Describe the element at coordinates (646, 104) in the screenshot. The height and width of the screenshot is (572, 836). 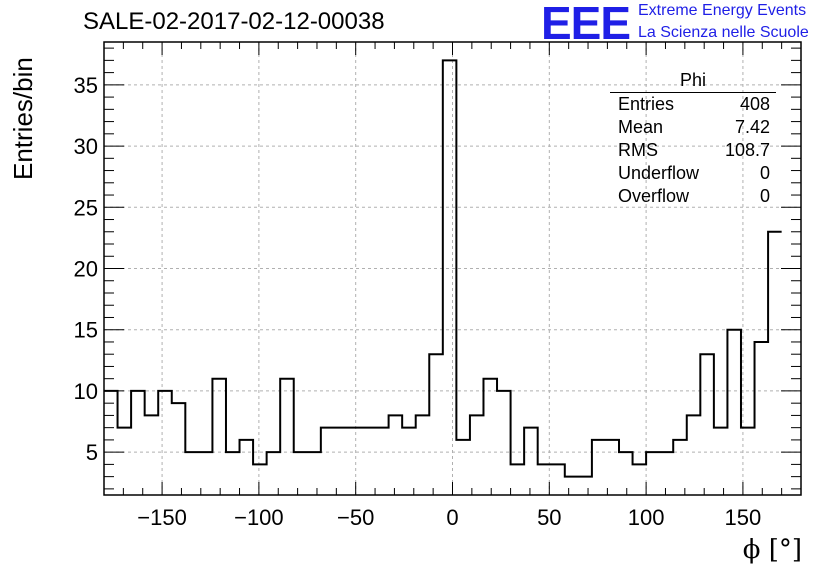
I see `stats-label: Entries` at that location.